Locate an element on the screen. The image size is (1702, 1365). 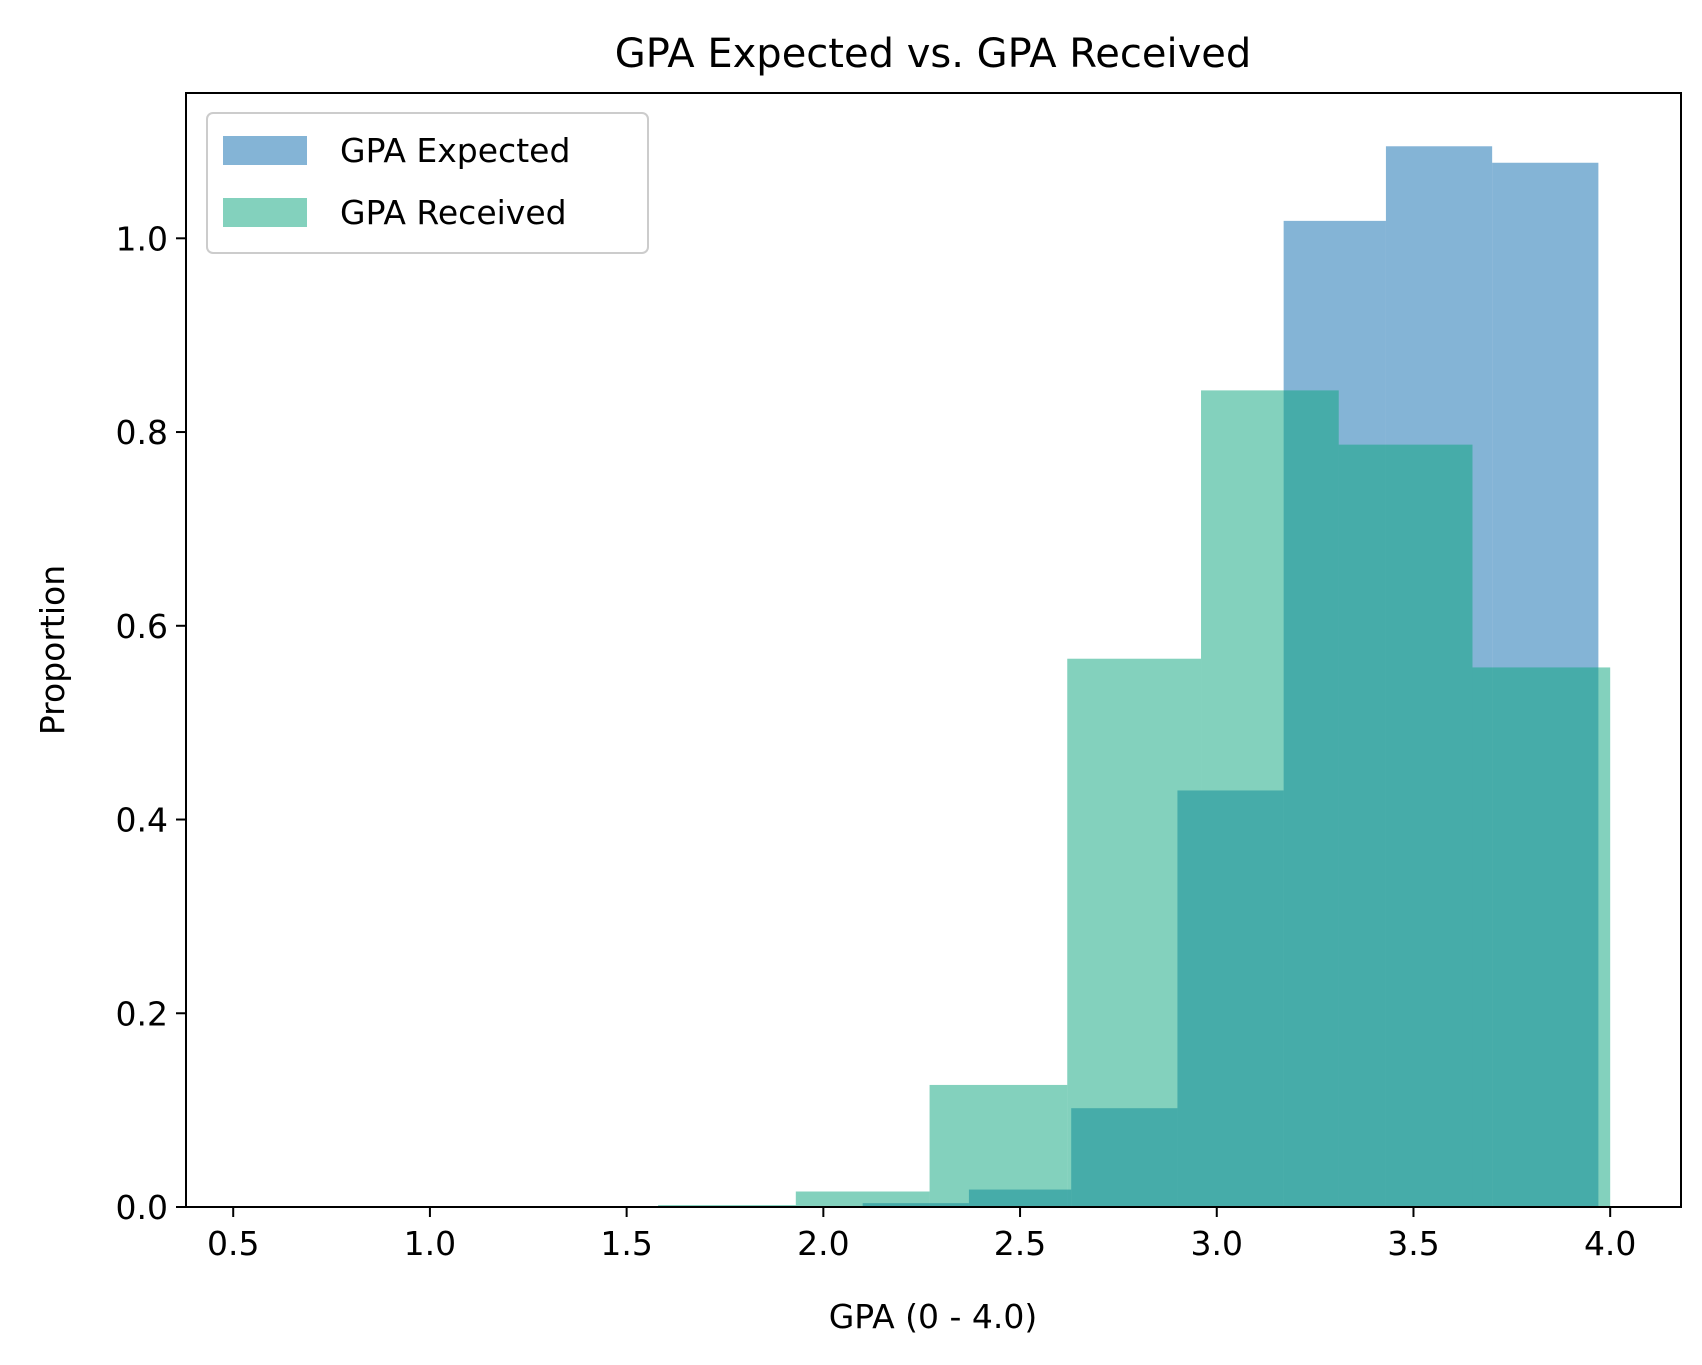
x-tick-label-7: 4.0 is located at coordinates (1610, 1243).